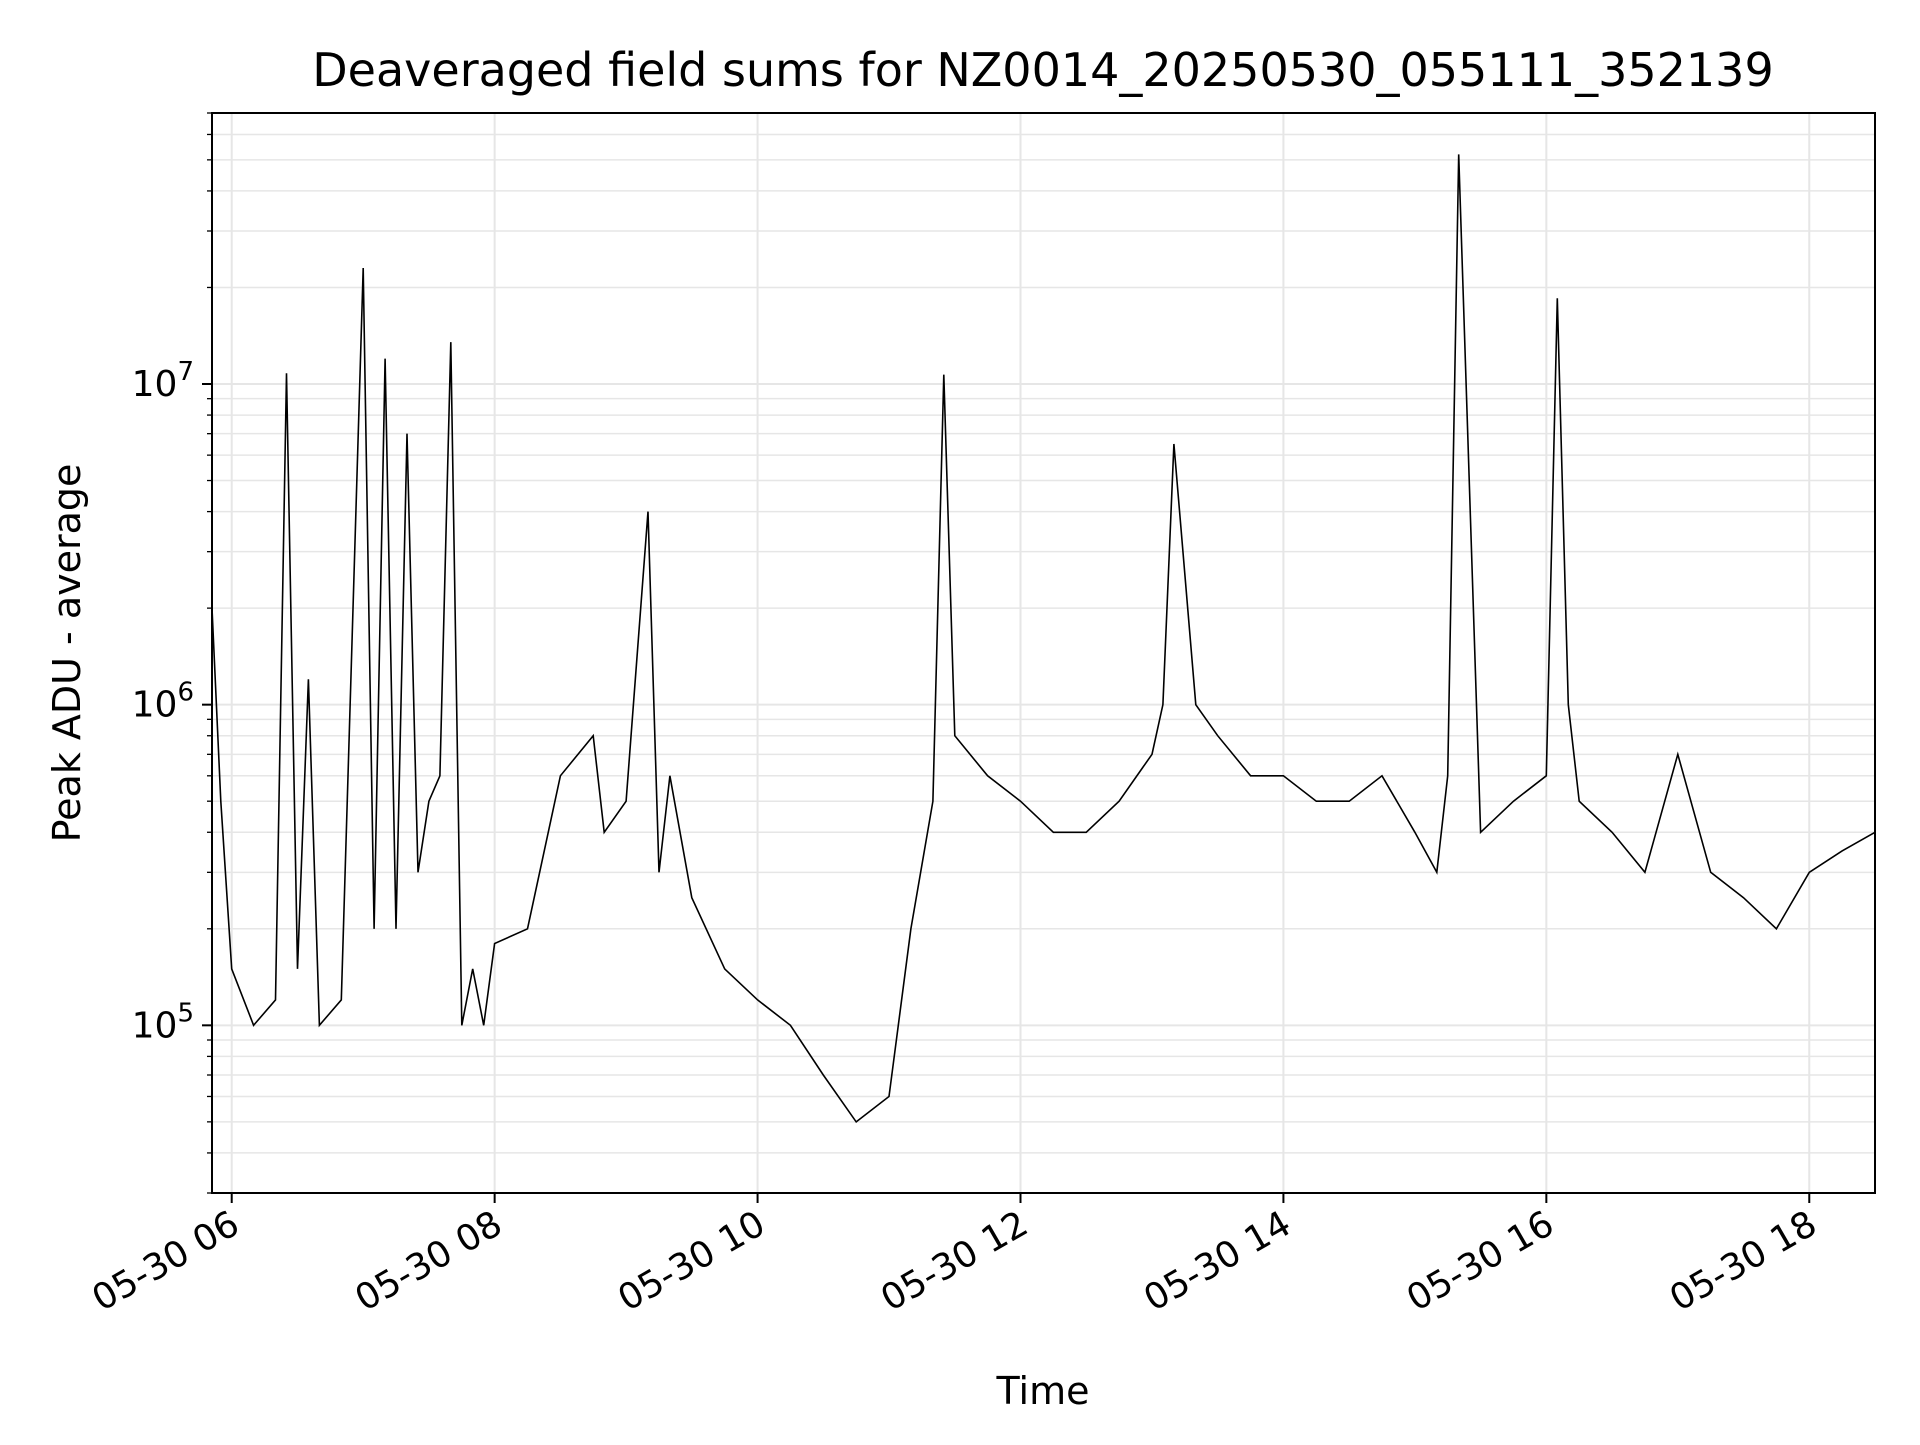 This screenshot has height=1445, width=1920. What do you see at coordinates (1043, 1391) in the screenshot?
I see `x-axis-label: Time` at bounding box center [1043, 1391].